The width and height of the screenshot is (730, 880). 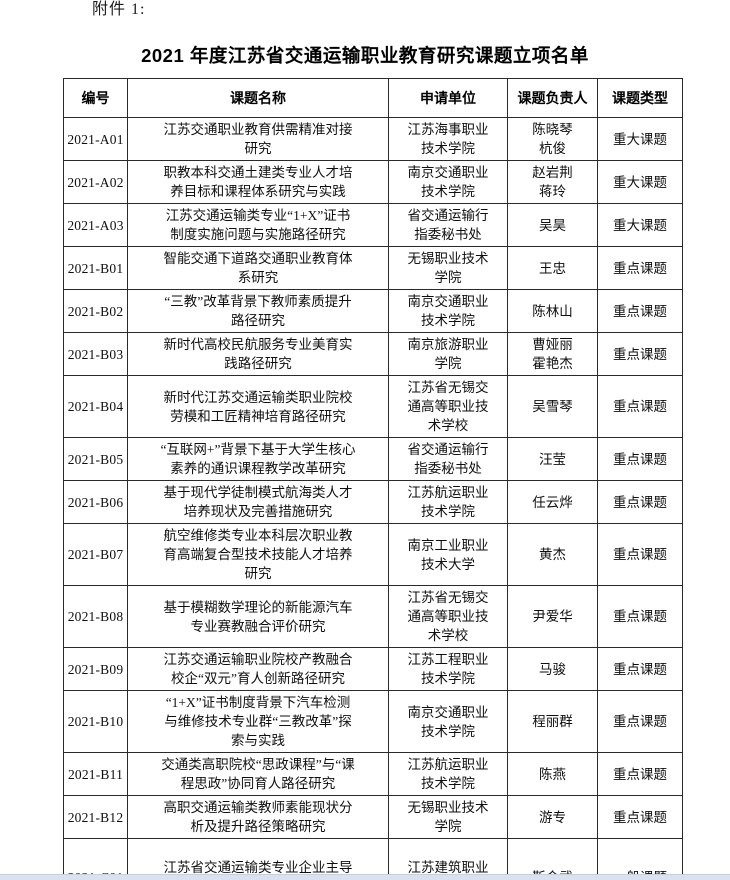 What do you see at coordinates (448, 139) in the screenshot?
I see `cell-applicant-unit: 江苏海事职业 技术学院` at bounding box center [448, 139].